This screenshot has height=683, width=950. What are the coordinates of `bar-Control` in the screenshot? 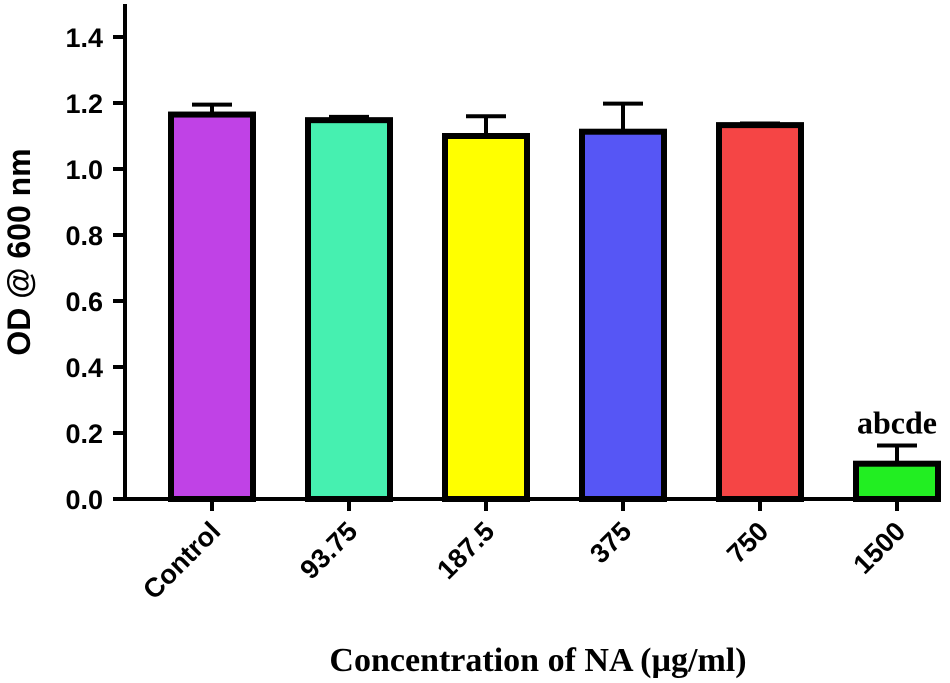 It's located at (212, 307).